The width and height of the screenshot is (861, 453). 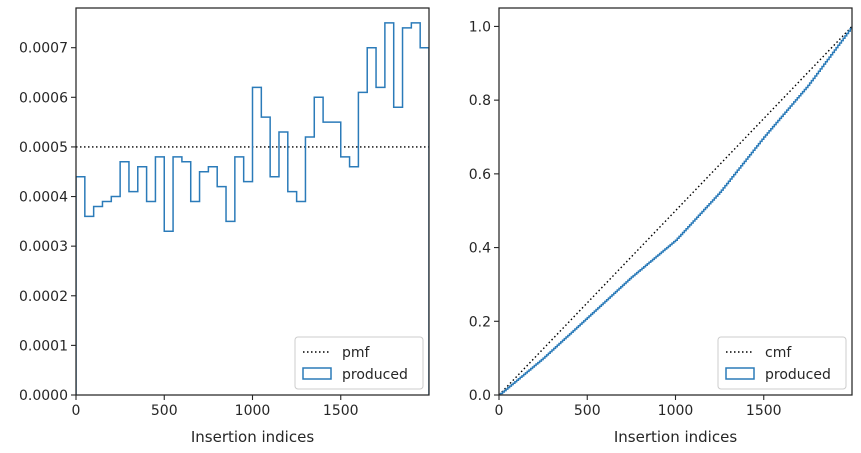 I want to click on y-tick-label: 0.8, so click(x=480, y=101).